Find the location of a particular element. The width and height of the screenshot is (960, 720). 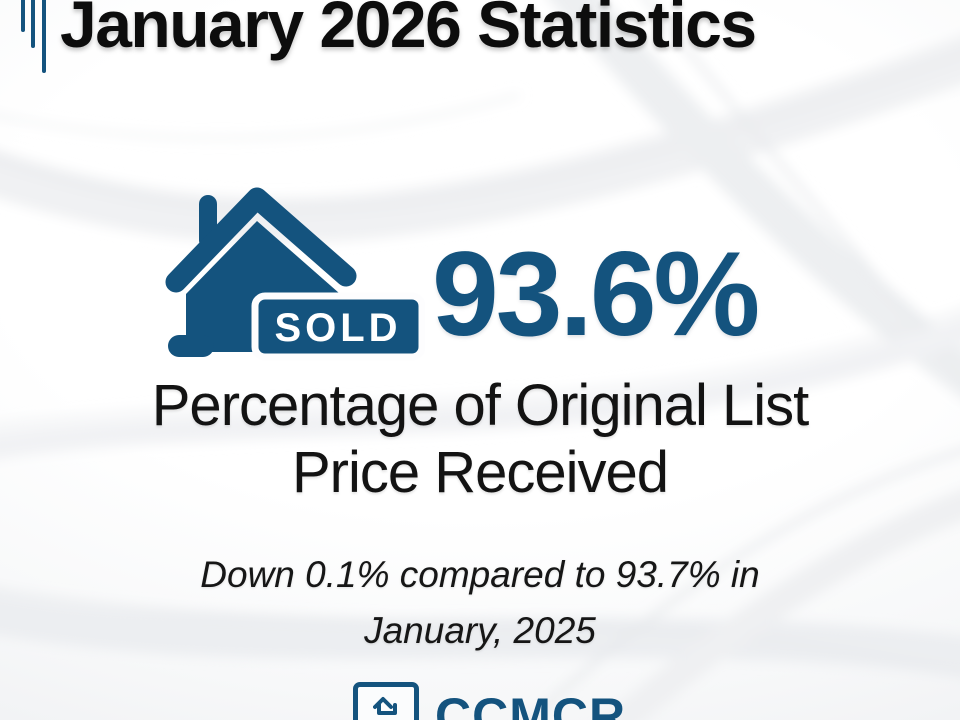

footer-logo: CCMCR is located at coordinates (489, 701).